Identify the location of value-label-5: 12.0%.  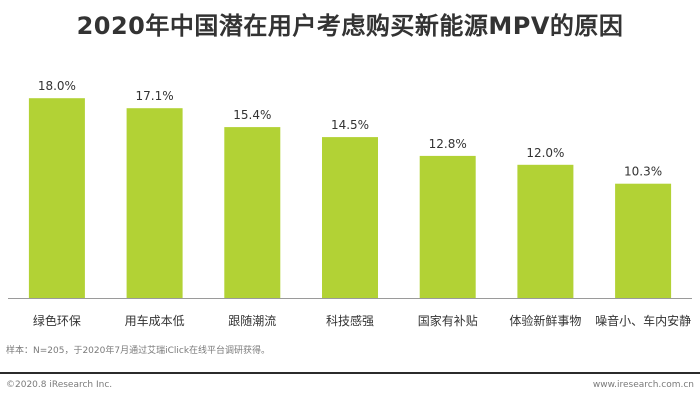
(545, 153).